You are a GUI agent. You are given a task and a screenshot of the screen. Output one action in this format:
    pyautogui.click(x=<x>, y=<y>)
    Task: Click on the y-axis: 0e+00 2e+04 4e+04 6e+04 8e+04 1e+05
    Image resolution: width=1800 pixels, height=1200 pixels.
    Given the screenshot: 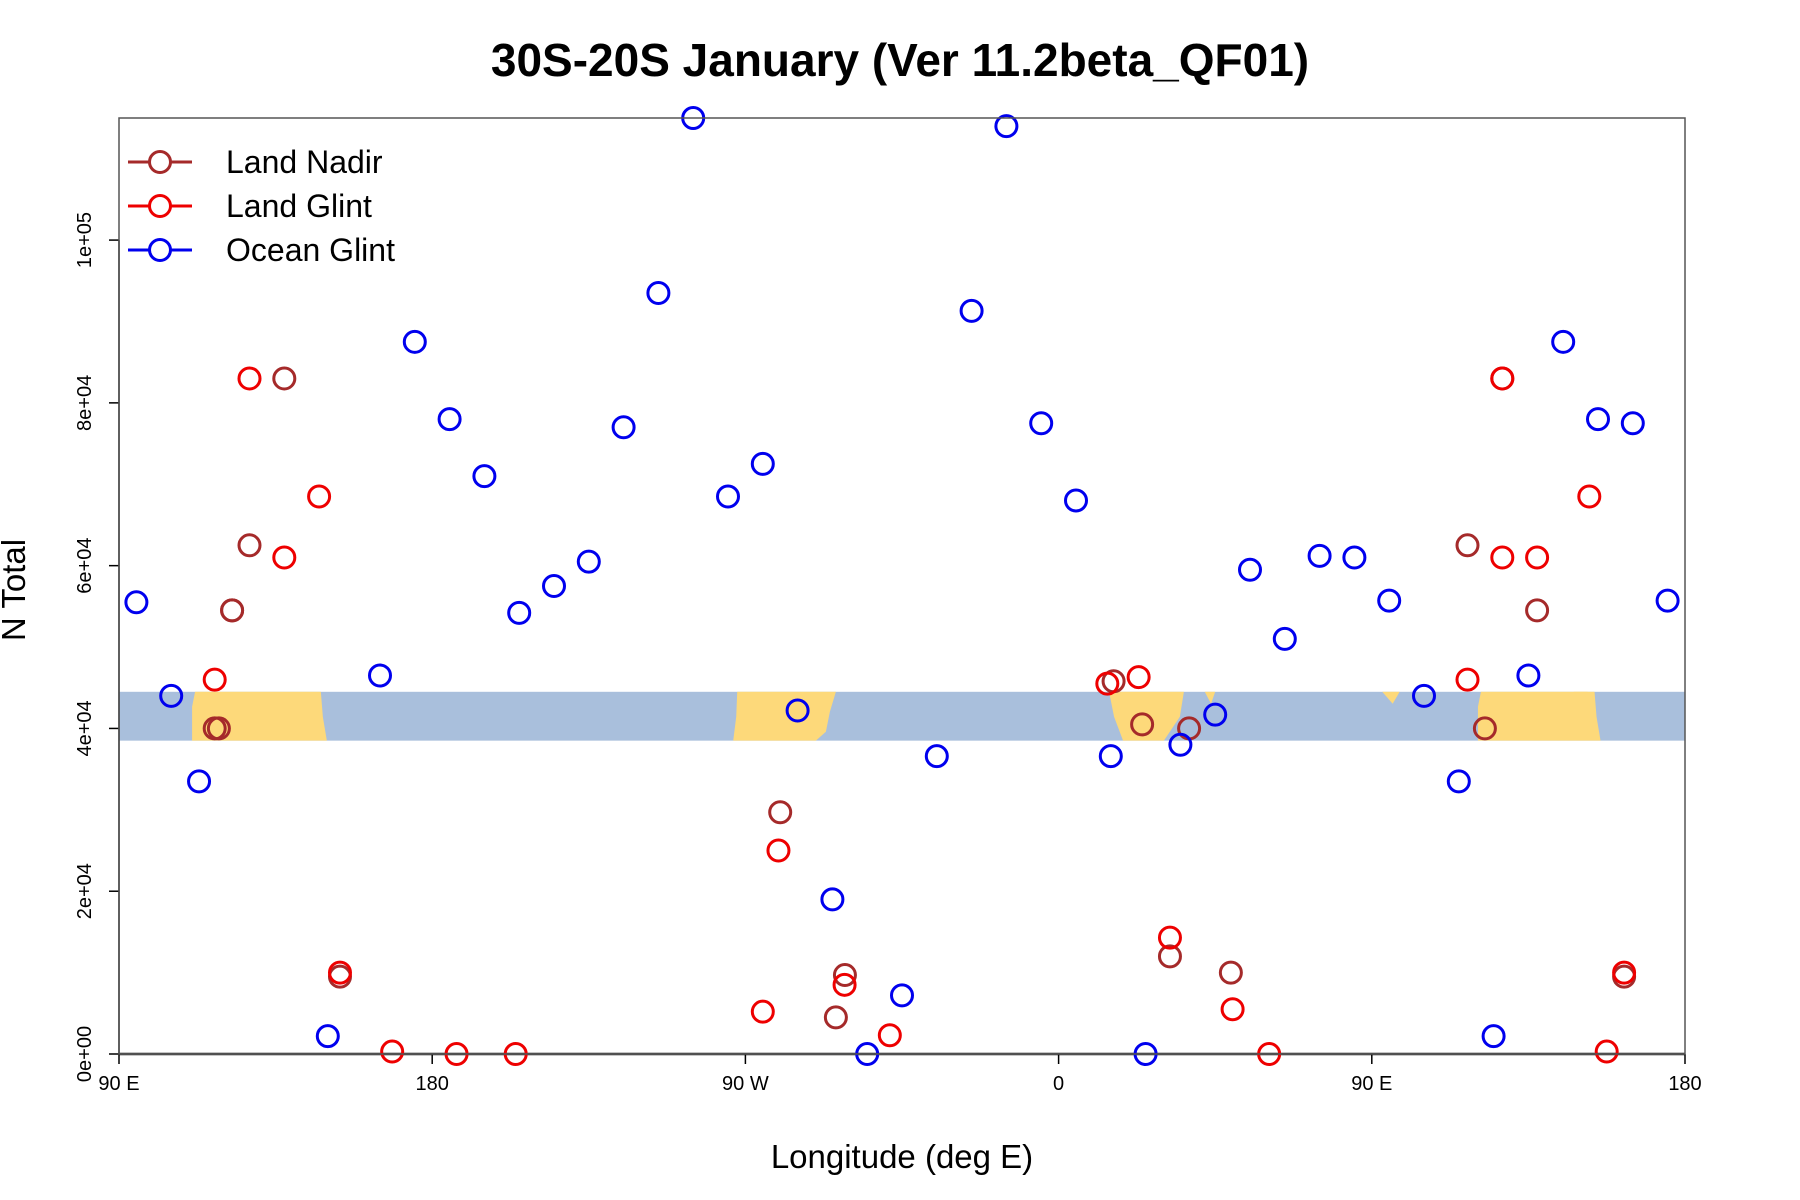 What is the action you would take?
    pyautogui.click(x=97, y=647)
    